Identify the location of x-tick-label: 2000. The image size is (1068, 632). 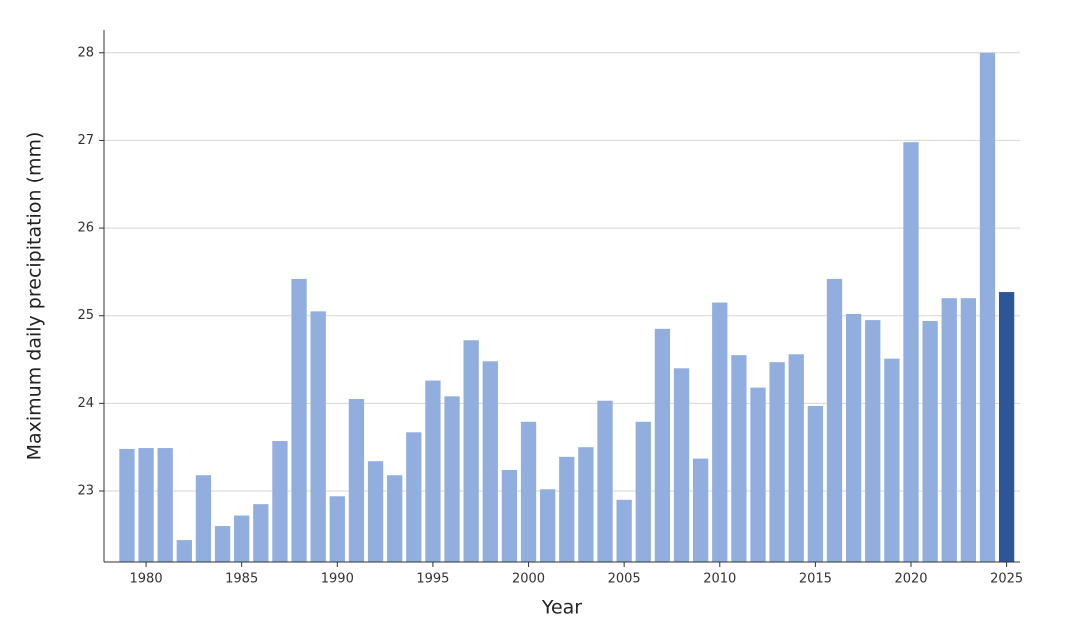
(528, 579).